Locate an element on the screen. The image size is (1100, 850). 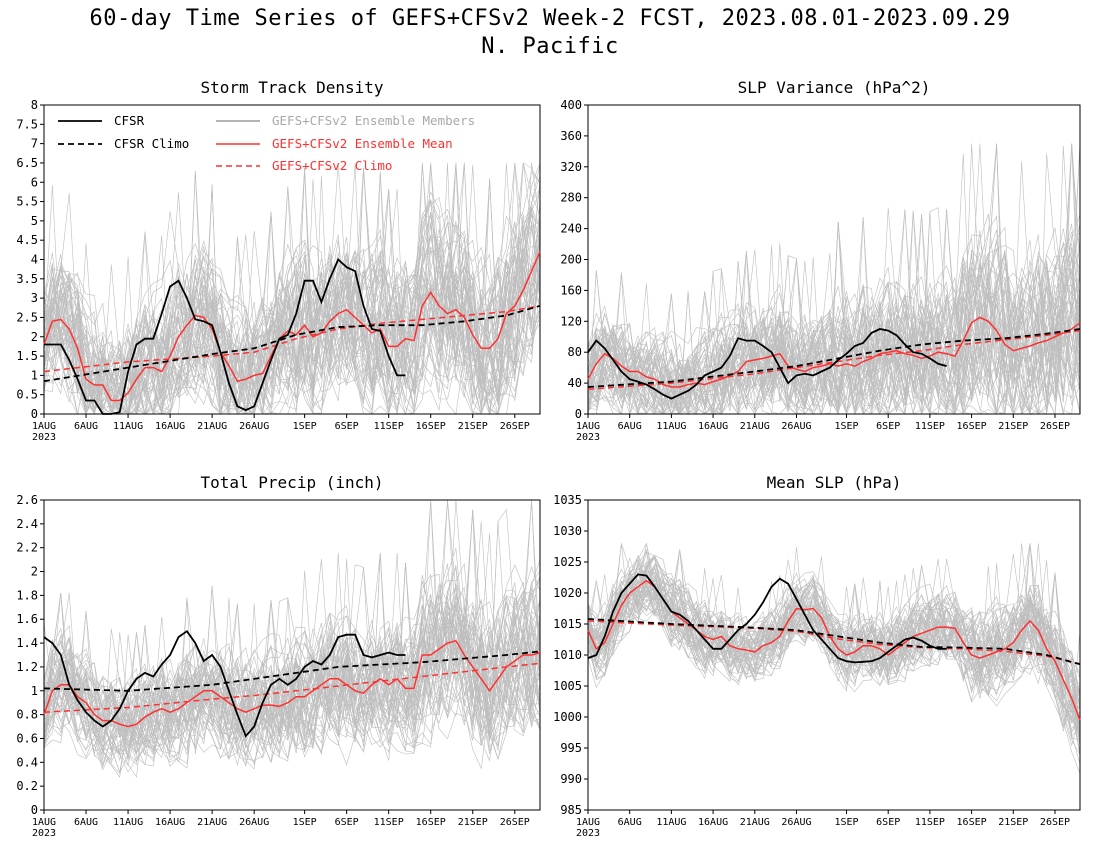
x-tick-label: 6SEP is located at coordinates (347, 426).